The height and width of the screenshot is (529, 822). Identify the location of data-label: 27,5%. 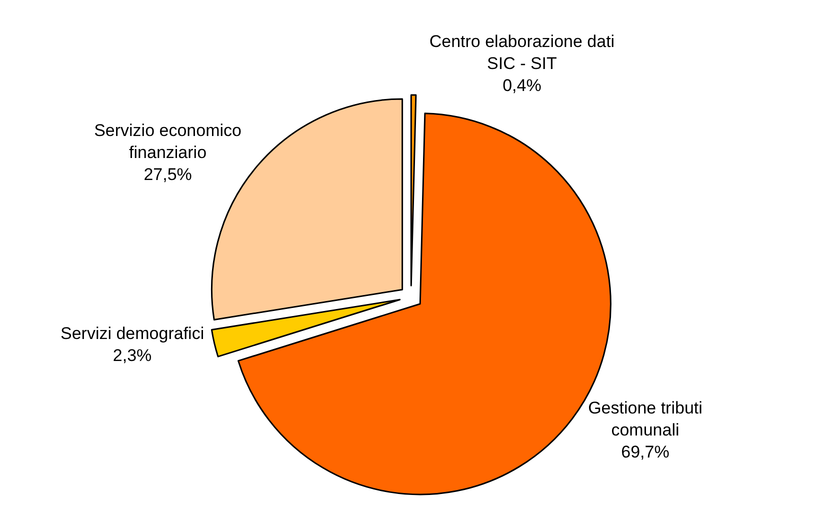
(168, 174).